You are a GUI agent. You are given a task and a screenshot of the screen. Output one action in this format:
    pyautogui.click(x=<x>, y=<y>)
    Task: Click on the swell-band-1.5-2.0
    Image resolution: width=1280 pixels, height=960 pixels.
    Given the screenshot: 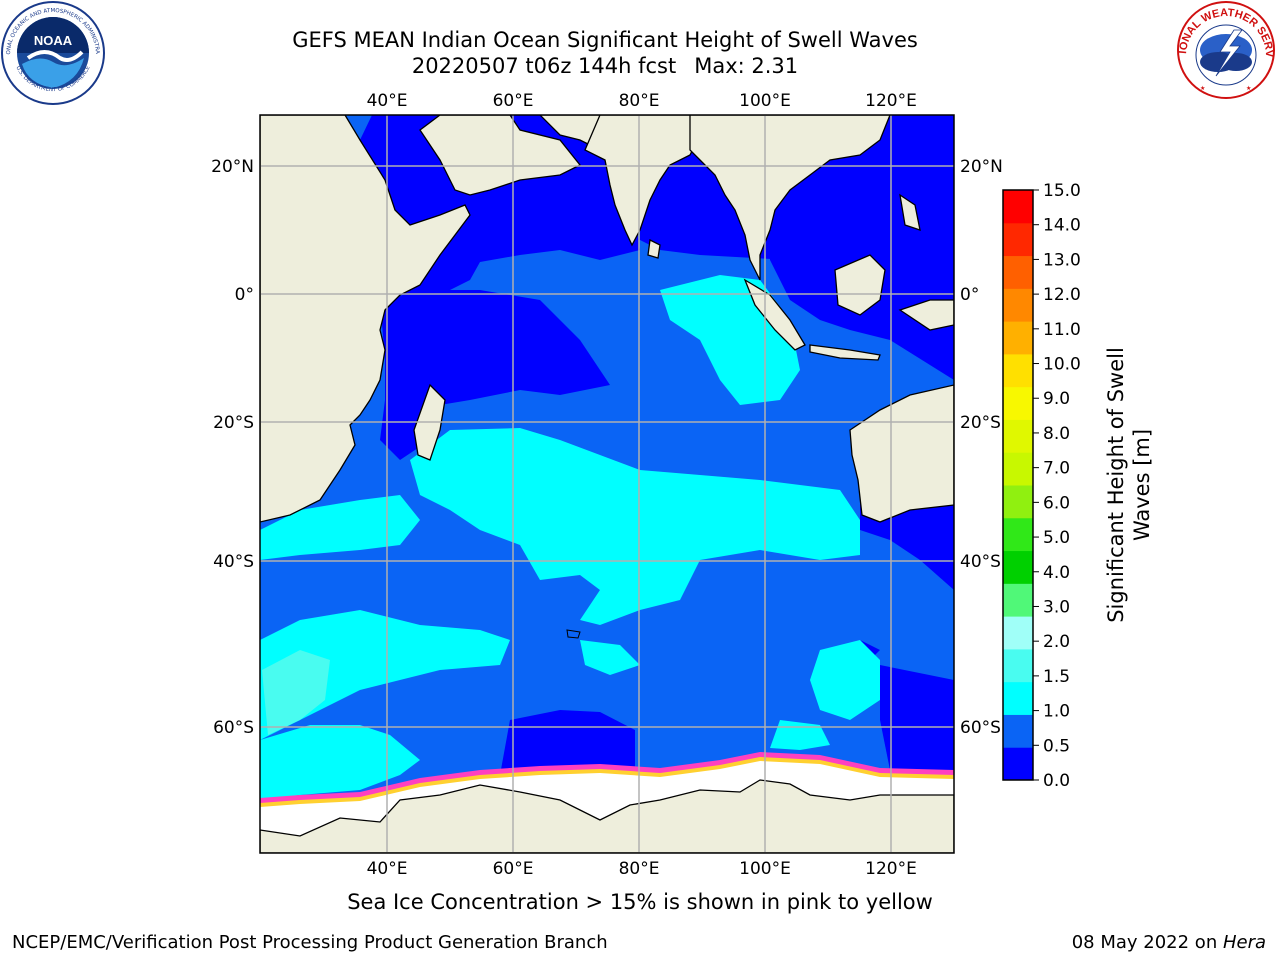 What is the action you would take?
    pyautogui.click(x=296, y=692)
    